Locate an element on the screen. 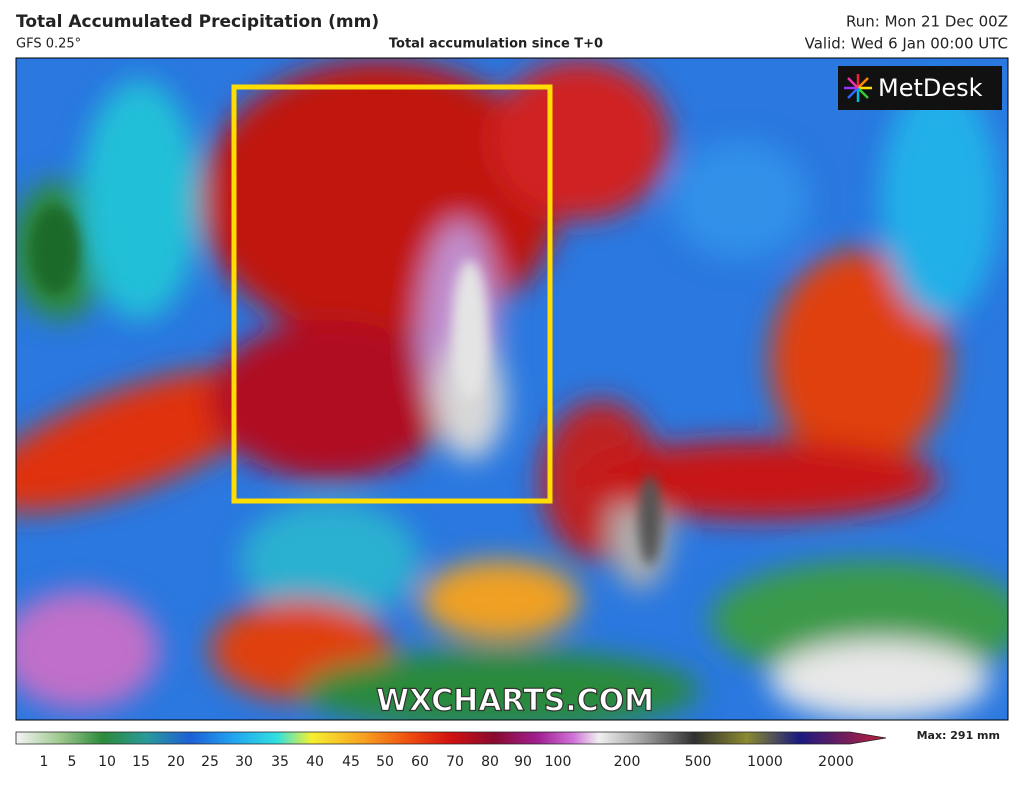 The height and width of the screenshot is (786, 1024). colorbar-tick-label: 35 is located at coordinates (280, 762).